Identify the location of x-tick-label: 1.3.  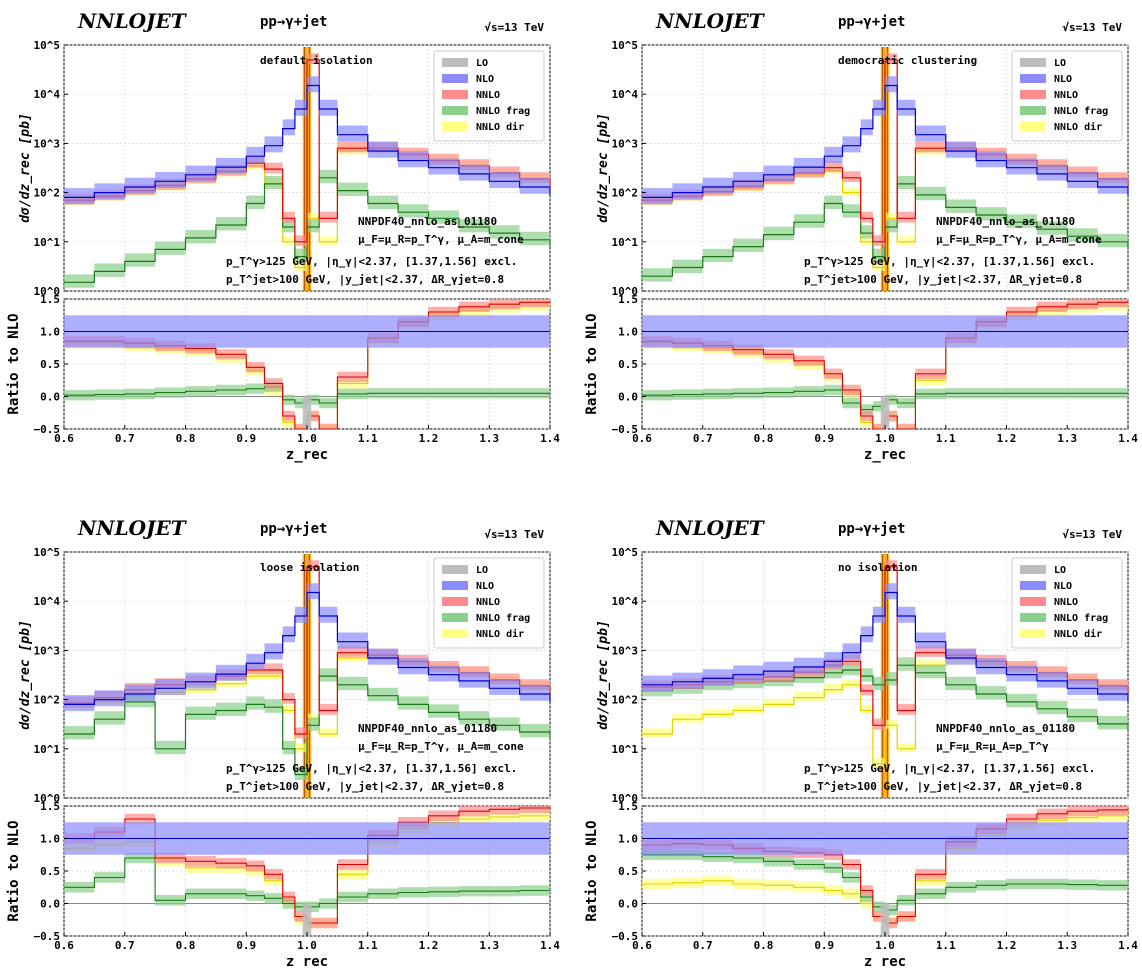
(489, 945).